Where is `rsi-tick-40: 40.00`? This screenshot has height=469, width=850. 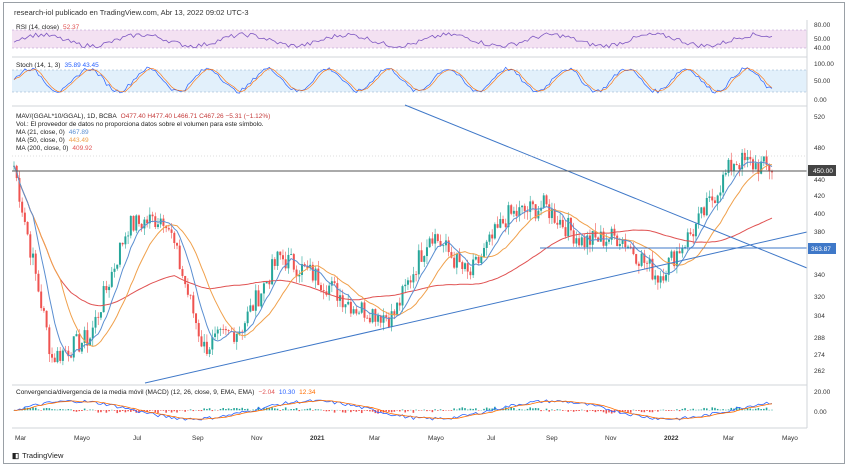
rsi-tick-40: 40.00 is located at coordinates (822, 48).